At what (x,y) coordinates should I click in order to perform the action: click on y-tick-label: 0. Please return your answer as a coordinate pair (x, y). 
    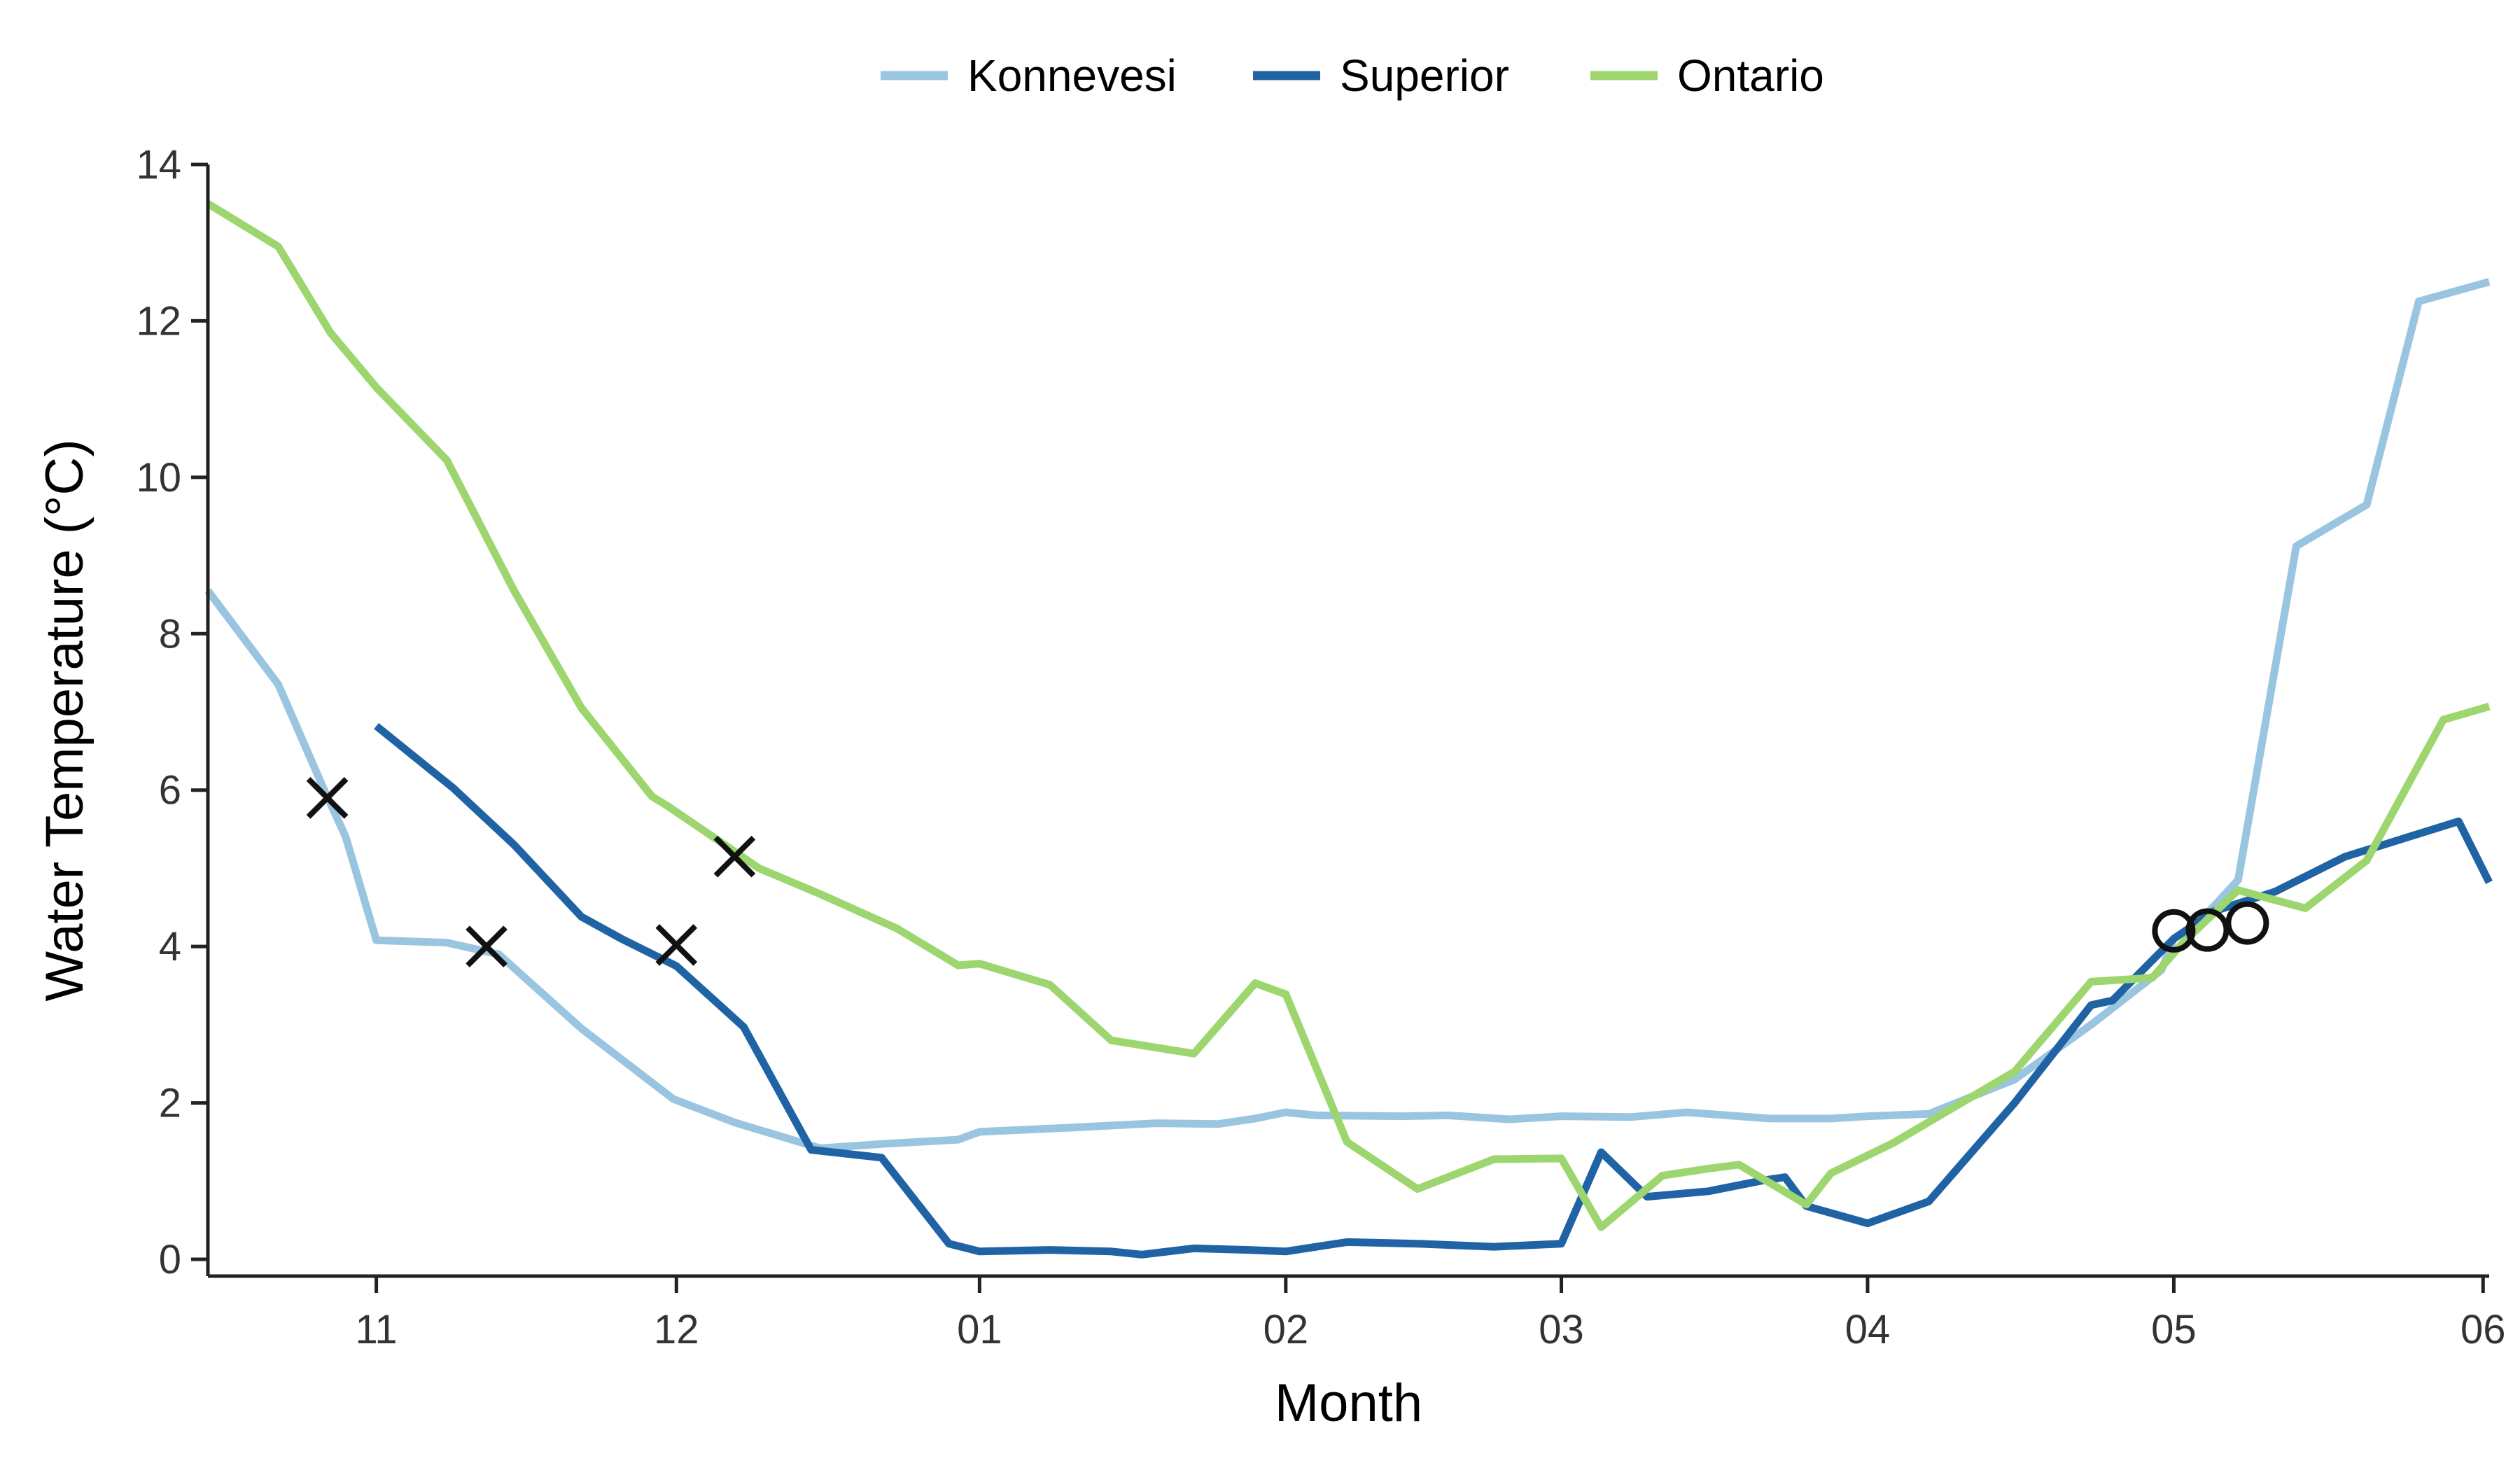
    Looking at the image, I should click on (170, 1259).